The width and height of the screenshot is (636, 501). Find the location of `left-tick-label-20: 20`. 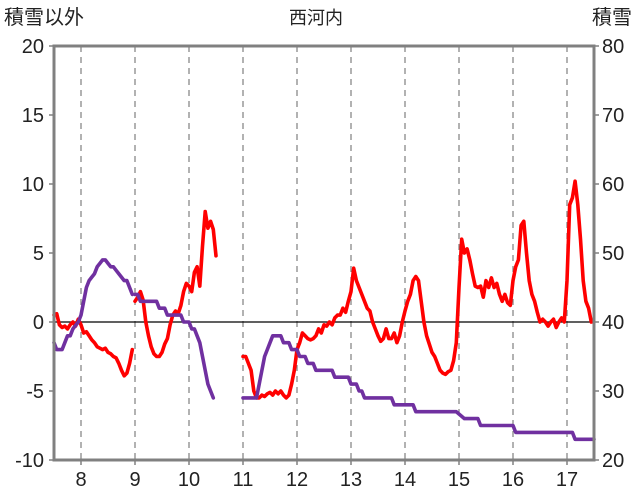

left-tick-label-20: 20 is located at coordinates (33, 47).